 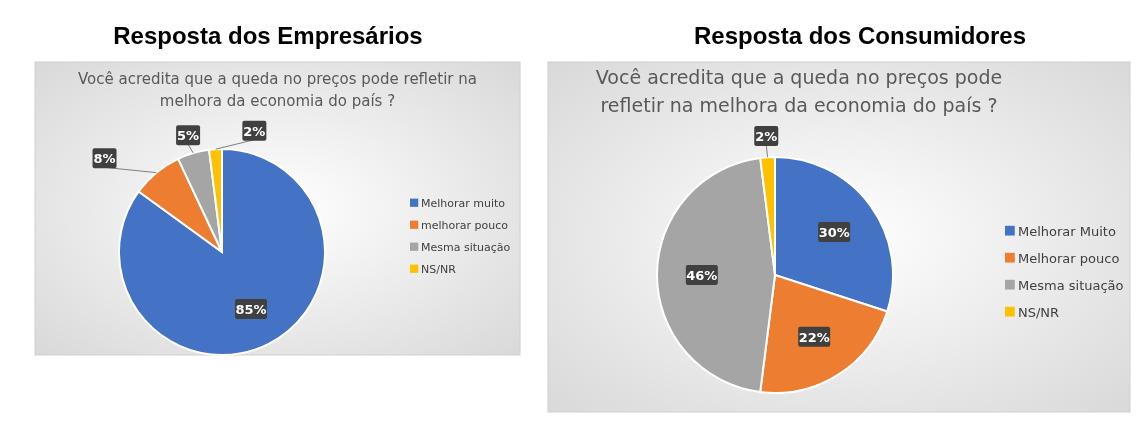 What do you see at coordinates (860, 35) in the screenshot?
I see `chart-title: Resposta dos Consumidores` at bounding box center [860, 35].